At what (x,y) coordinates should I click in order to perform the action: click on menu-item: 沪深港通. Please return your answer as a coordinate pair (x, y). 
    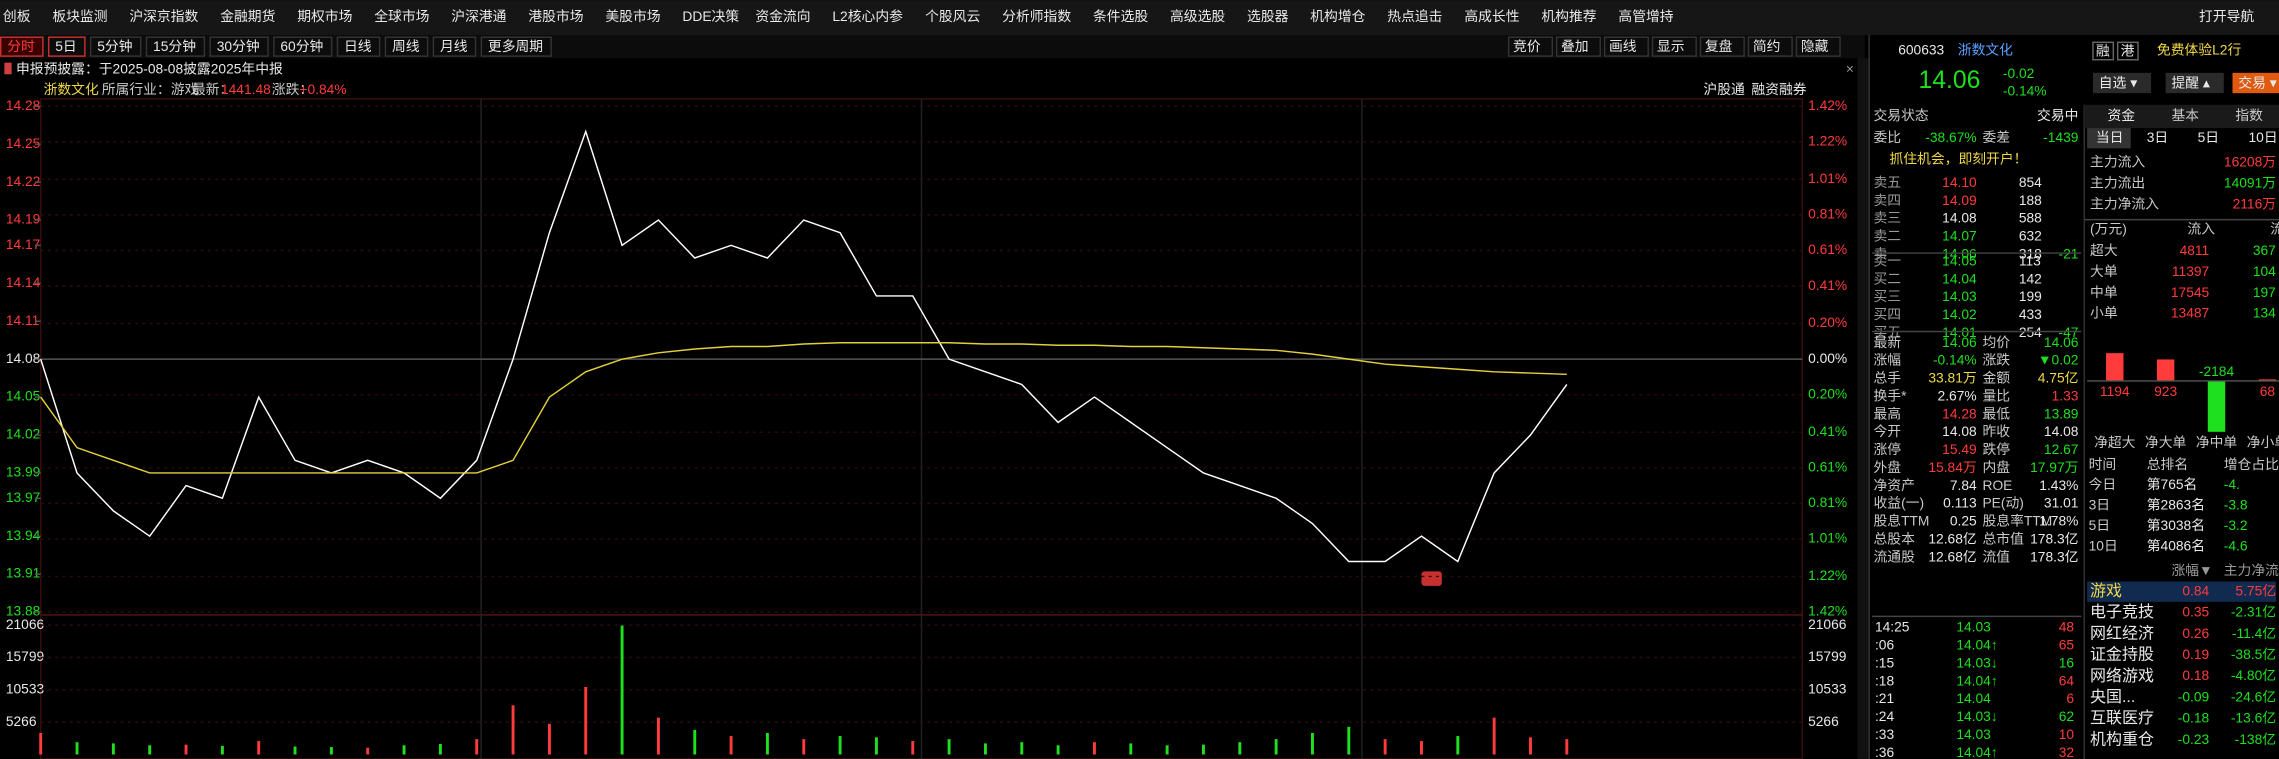
    Looking at the image, I should click on (478, 16).